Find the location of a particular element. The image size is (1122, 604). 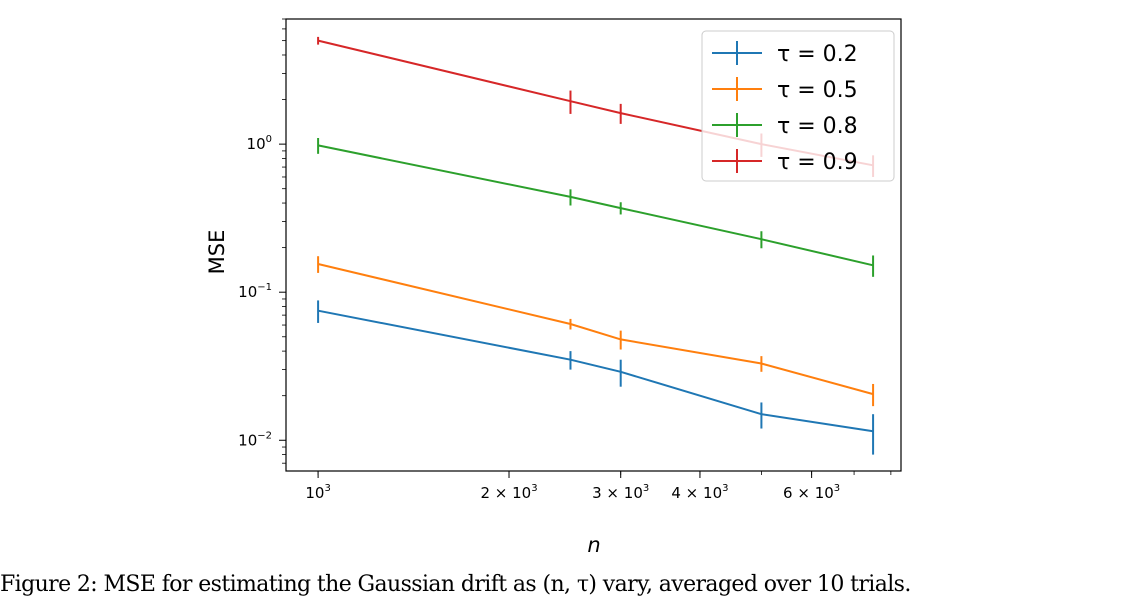

x-tick-label: 2 × 103 is located at coordinates (508, 492).